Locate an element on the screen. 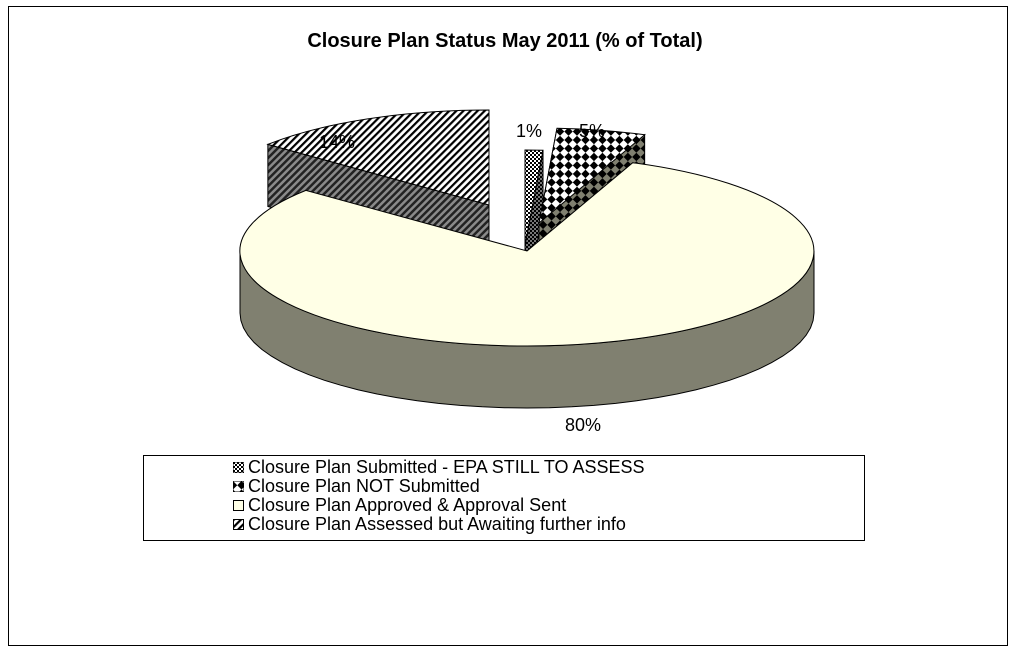 Image resolution: width=1010 pixels, height=646 pixels. legend-swatch-approved is located at coordinates (238, 505).